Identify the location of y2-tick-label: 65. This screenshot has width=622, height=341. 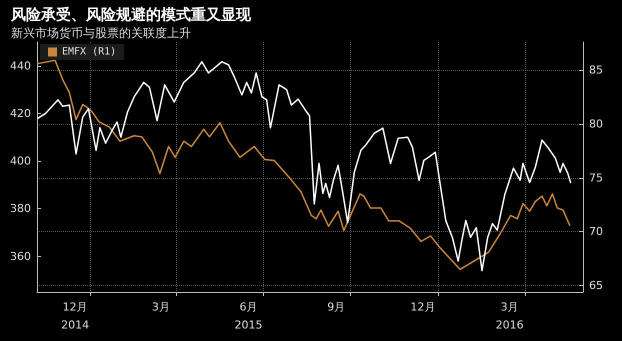
(596, 285).